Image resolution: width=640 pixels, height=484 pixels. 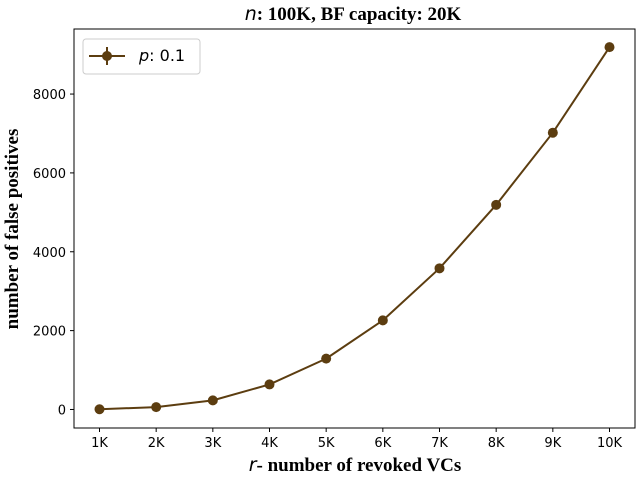 What do you see at coordinates (359, 14) in the screenshot?
I see `chart-title-rest: : 100K, BF capacity: 20K` at bounding box center [359, 14].